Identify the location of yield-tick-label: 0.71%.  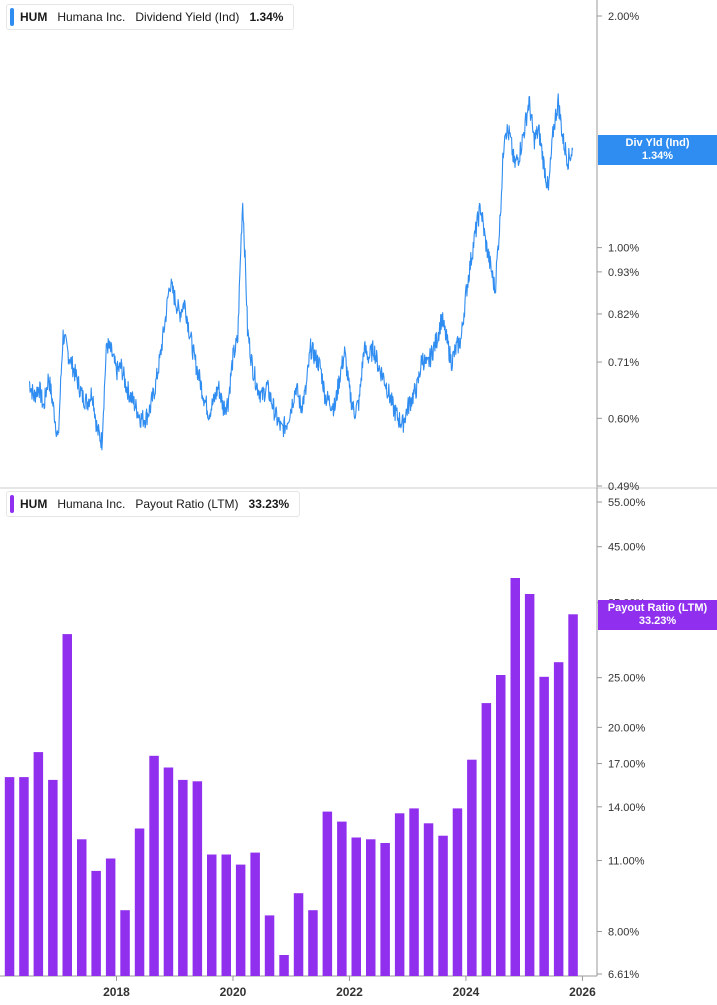
(623, 363).